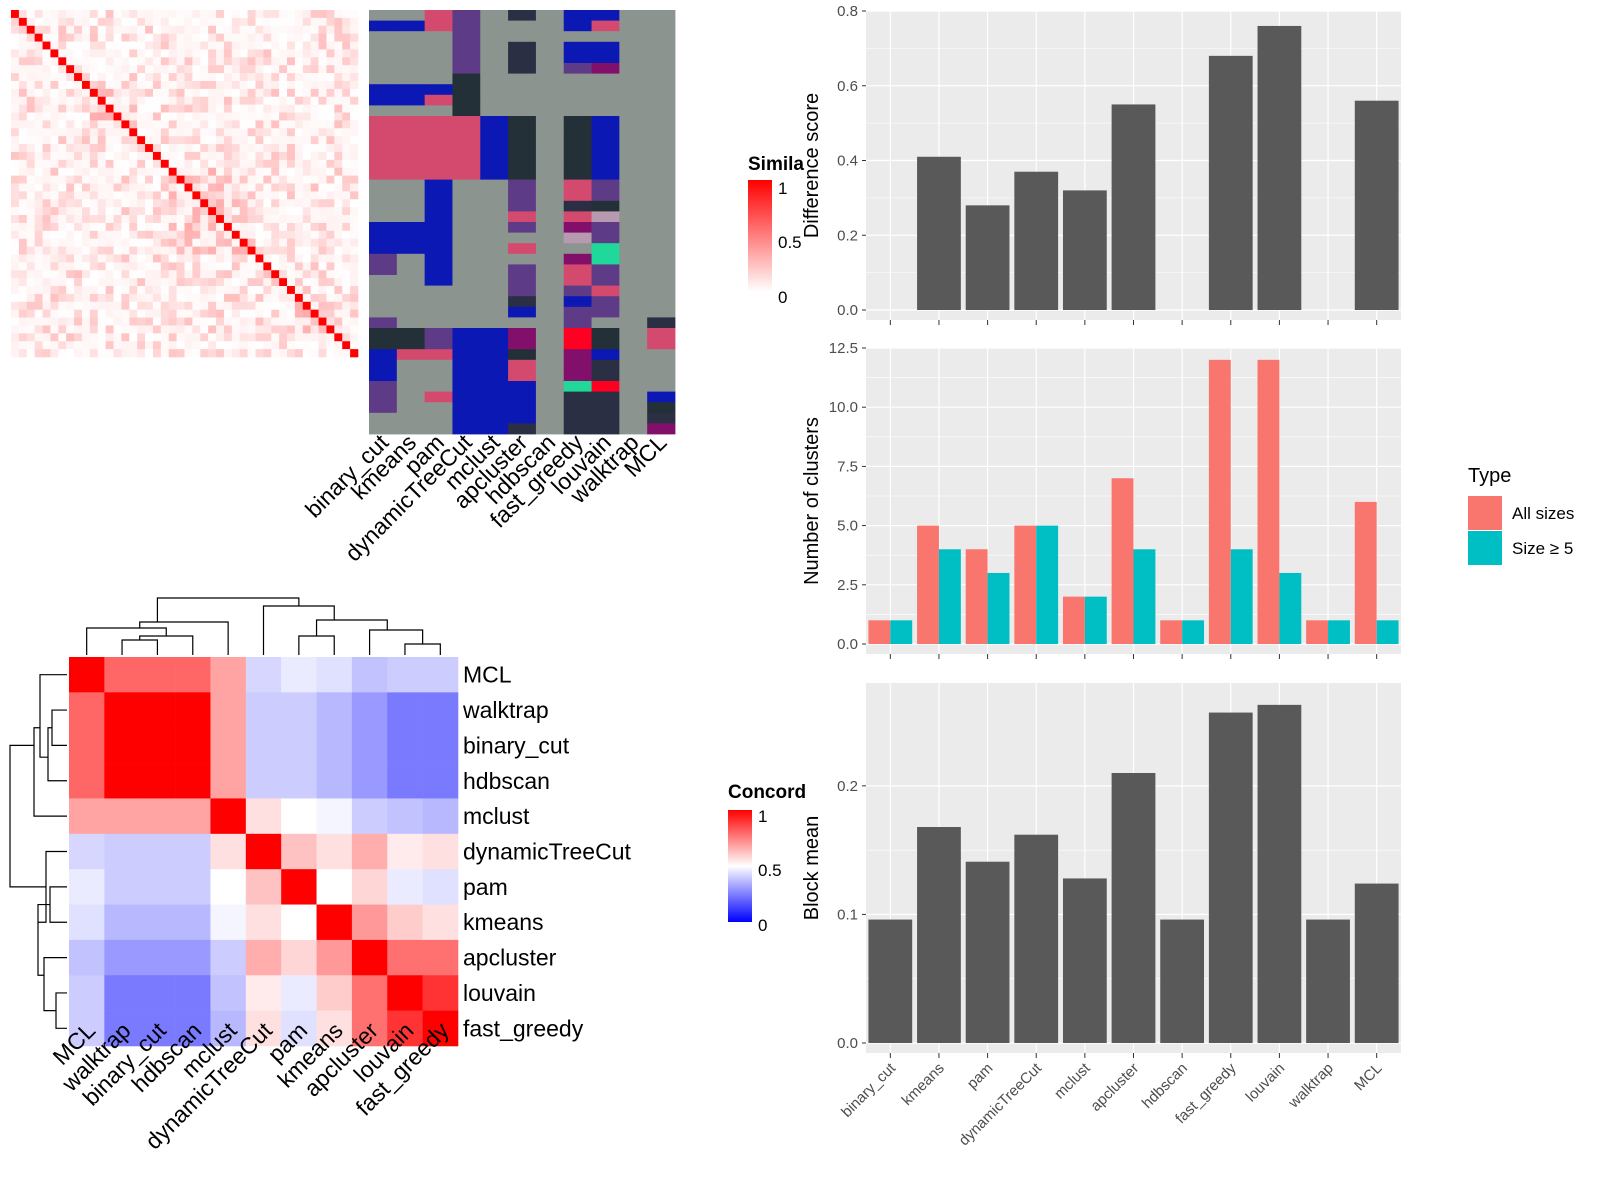 This screenshot has width=1600, height=1200. What do you see at coordinates (550, 386) in the screenshot?
I see `cluster-cell-hdbscan` at bounding box center [550, 386].